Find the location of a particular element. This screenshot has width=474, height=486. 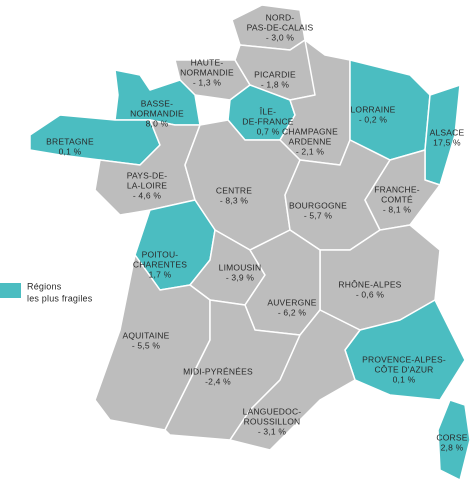

region-value: - 5,7 % is located at coordinates (318, 215).